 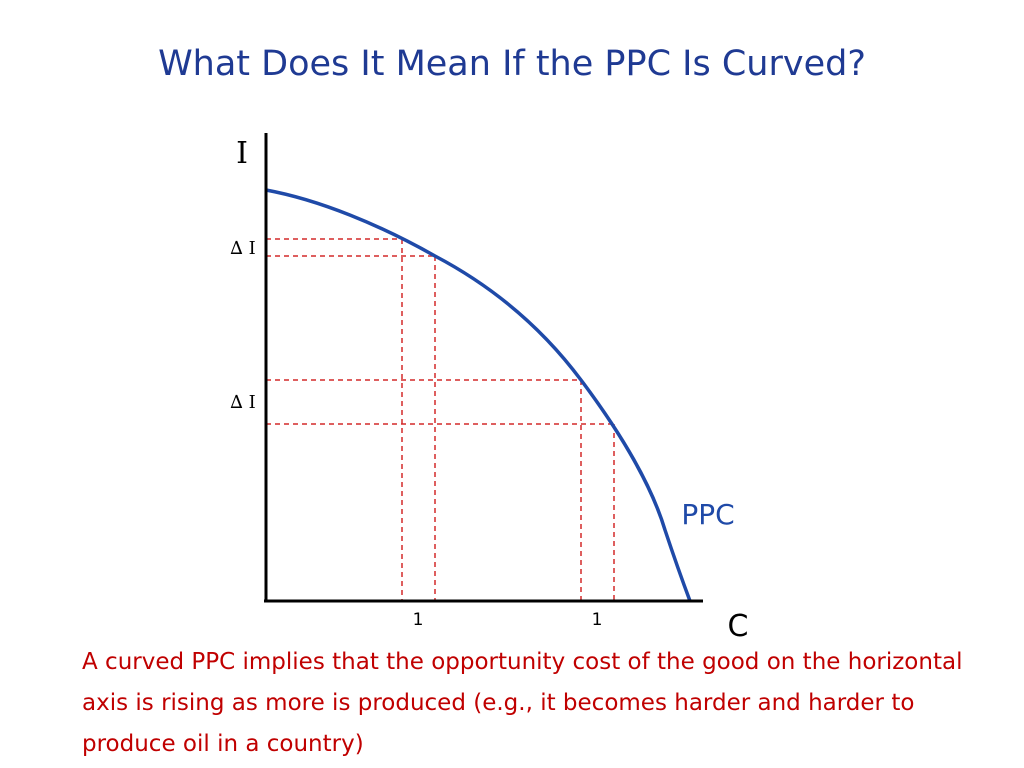 I want to click on unit-label-first: 1, so click(x=418, y=620).